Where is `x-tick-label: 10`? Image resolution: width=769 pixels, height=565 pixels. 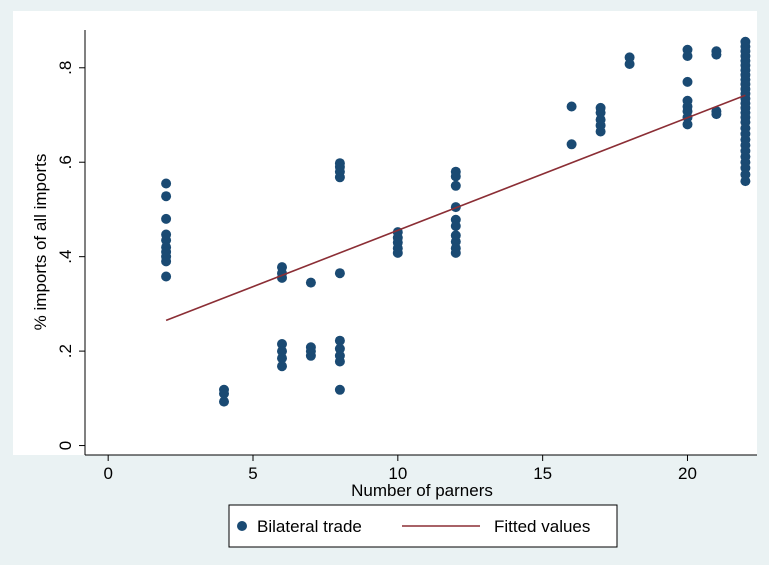
x-tick-label: 10 is located at coordinates (397, 473).